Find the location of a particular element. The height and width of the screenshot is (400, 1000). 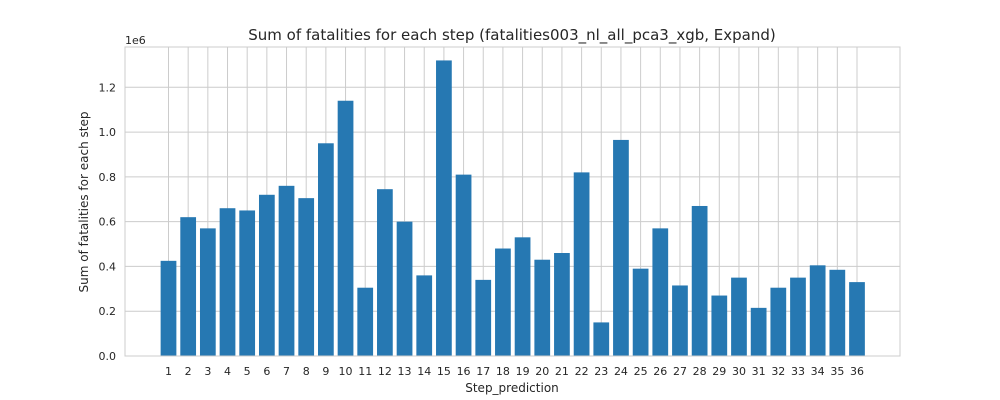

x-tick-label: 32 is located at coordinates (778, 371).